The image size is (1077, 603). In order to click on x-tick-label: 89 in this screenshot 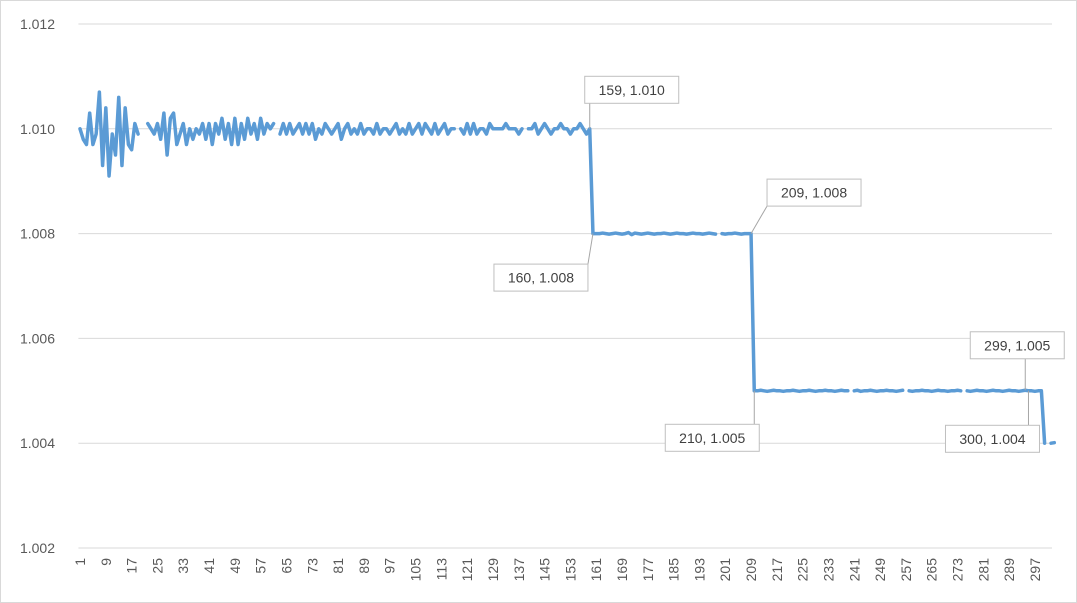, I will do `click(364, 566)`.